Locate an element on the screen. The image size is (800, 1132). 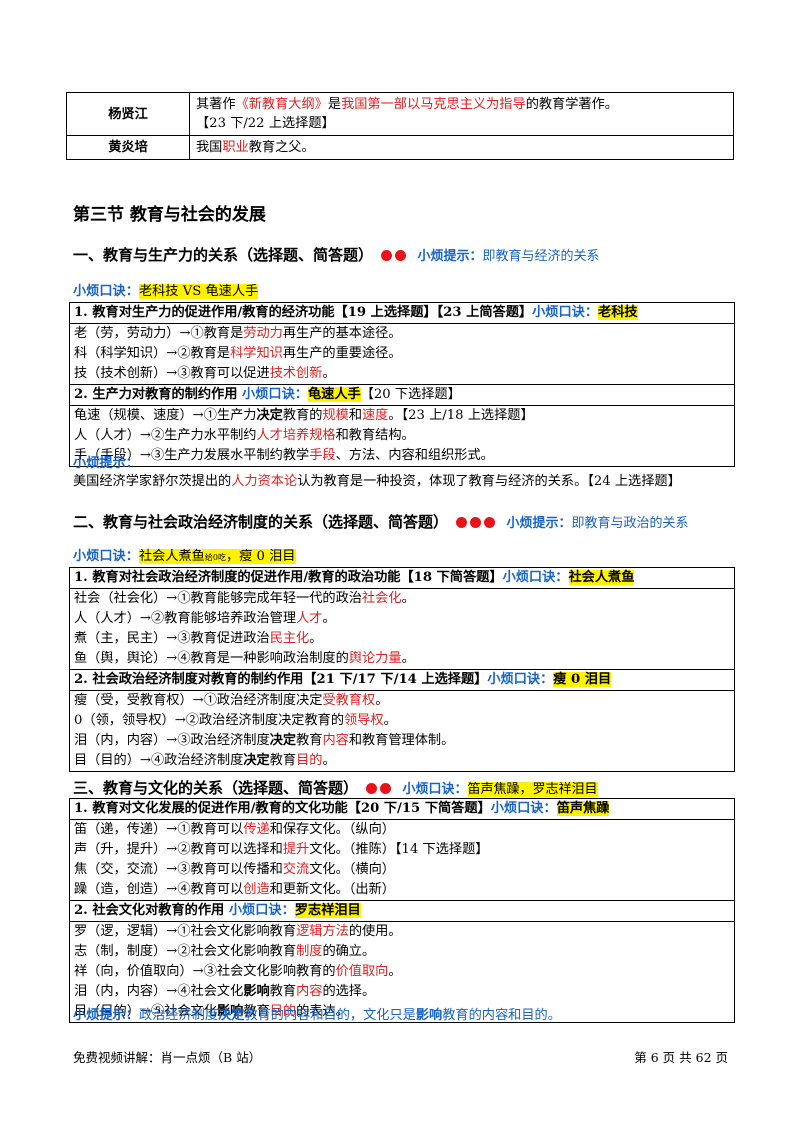
person-name: 杨贤江 is located at coordinates (128, 114).